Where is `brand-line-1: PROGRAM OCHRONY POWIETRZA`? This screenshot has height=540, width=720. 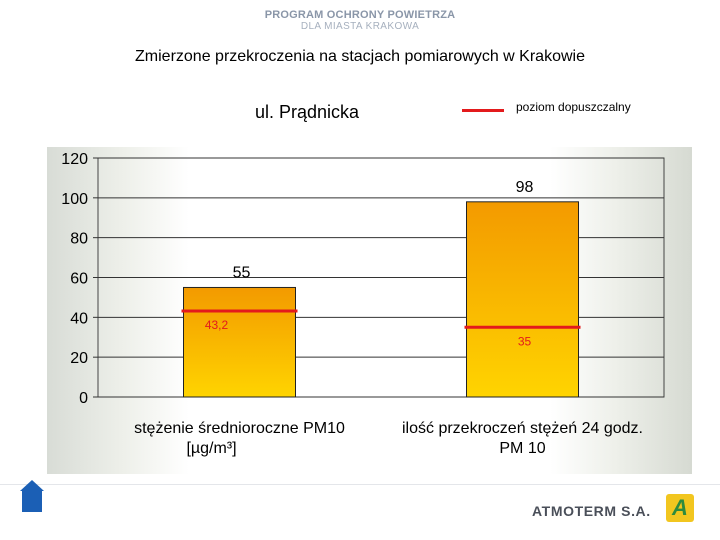 brand-line-1: PROGRAM OCHRONY POWIETRZA is located at coordinates (360, 15).